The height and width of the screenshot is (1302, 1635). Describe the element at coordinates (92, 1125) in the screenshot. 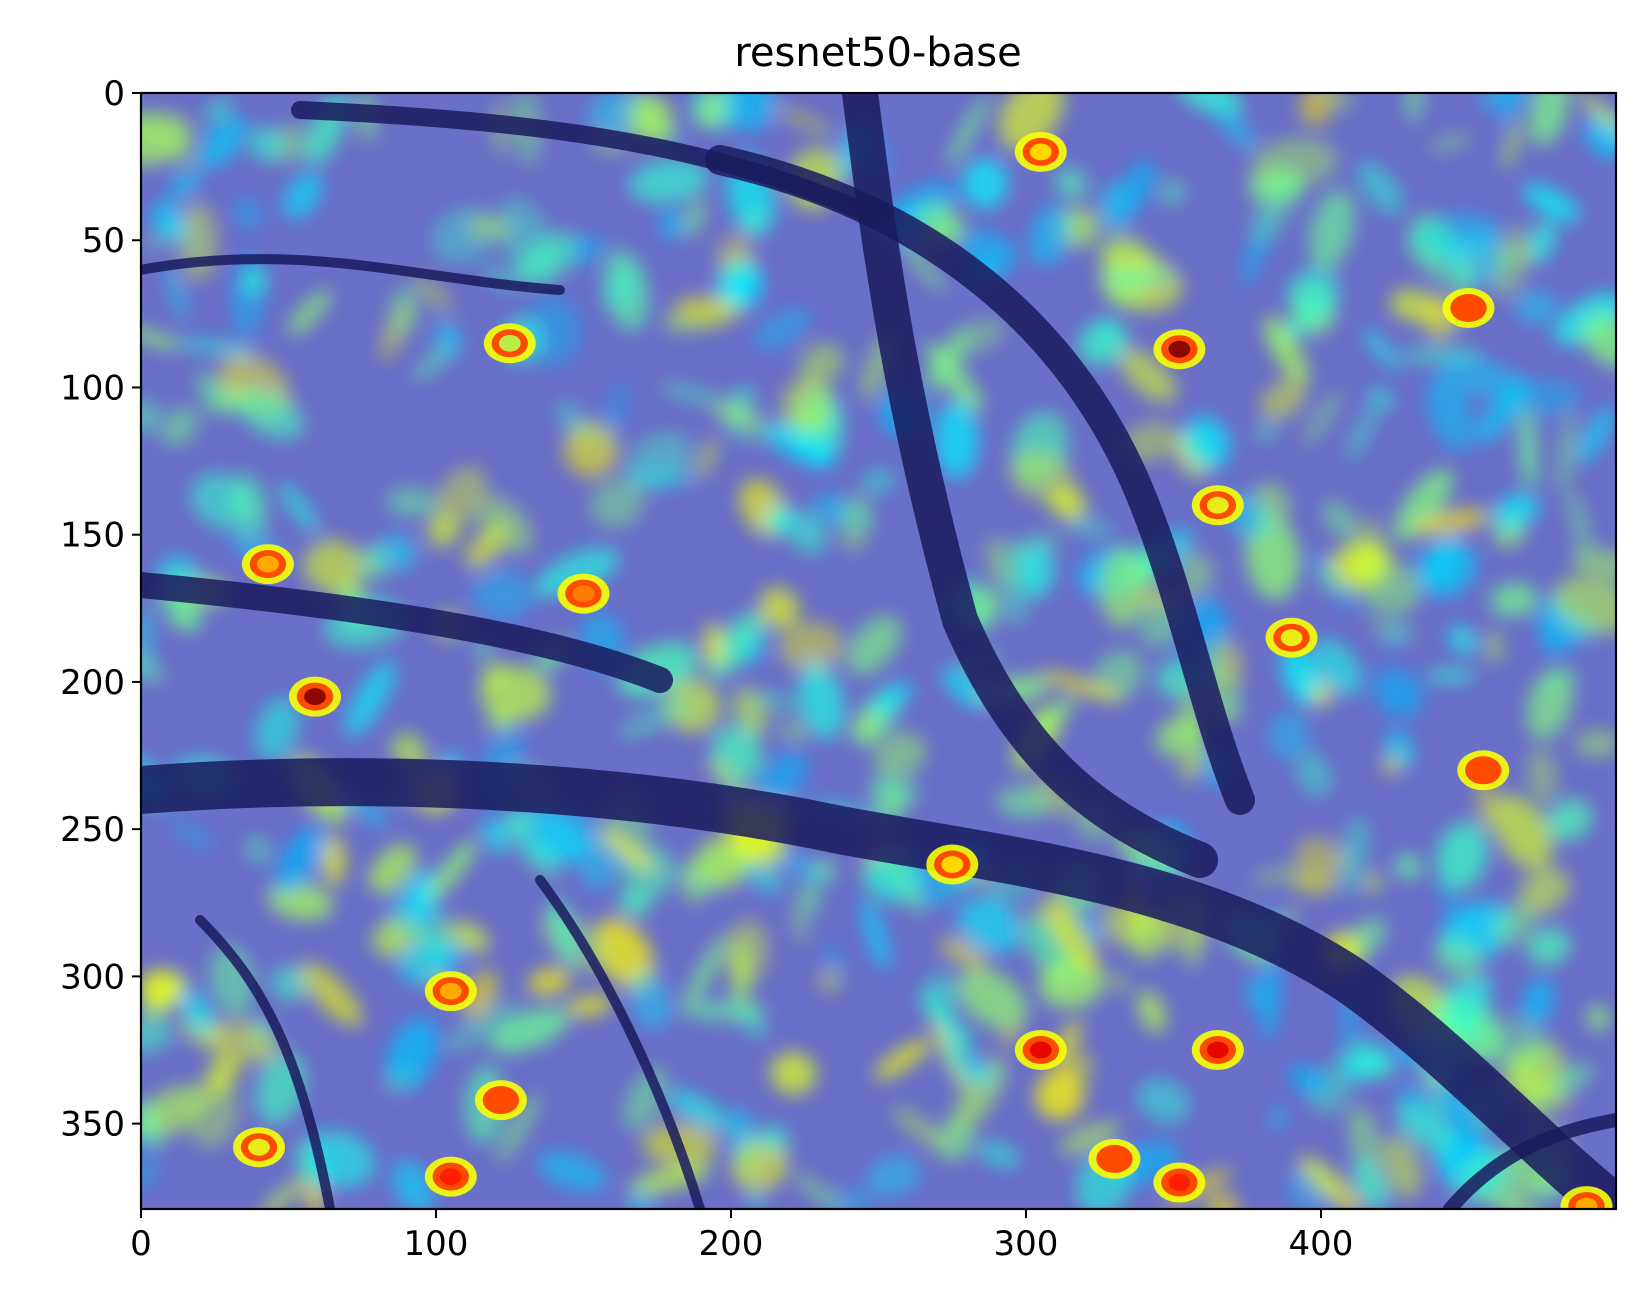

I see `y-tick-label: 350` at that location.